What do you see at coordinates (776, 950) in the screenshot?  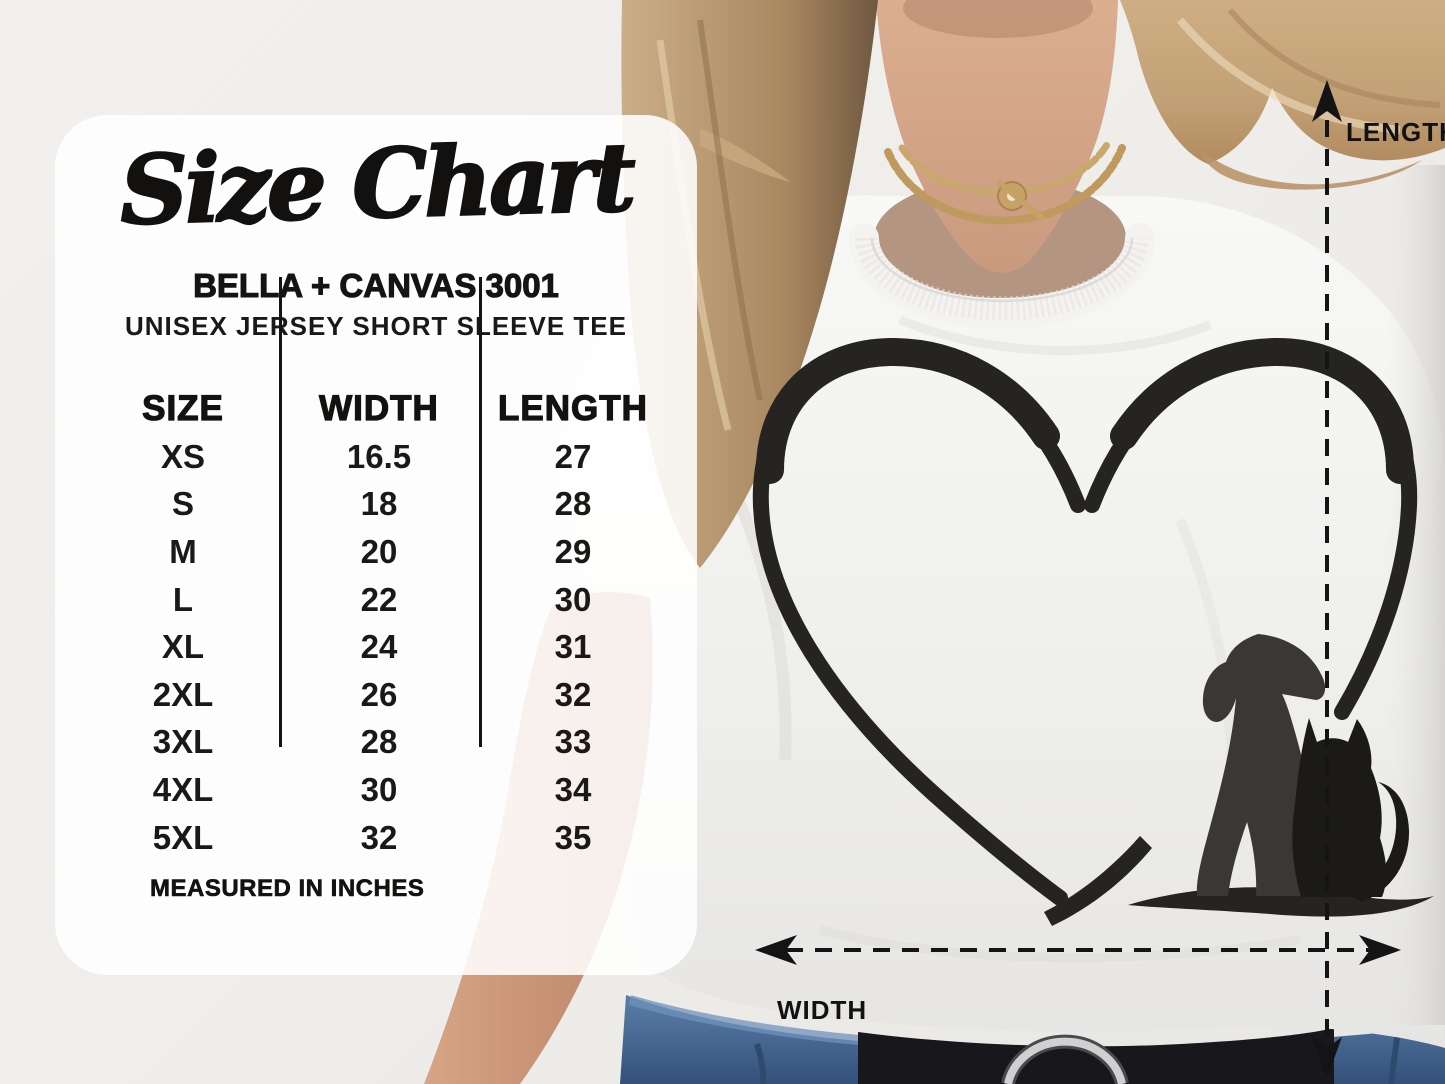 I see `width-arrow-left` at bounding box center [776, 950].